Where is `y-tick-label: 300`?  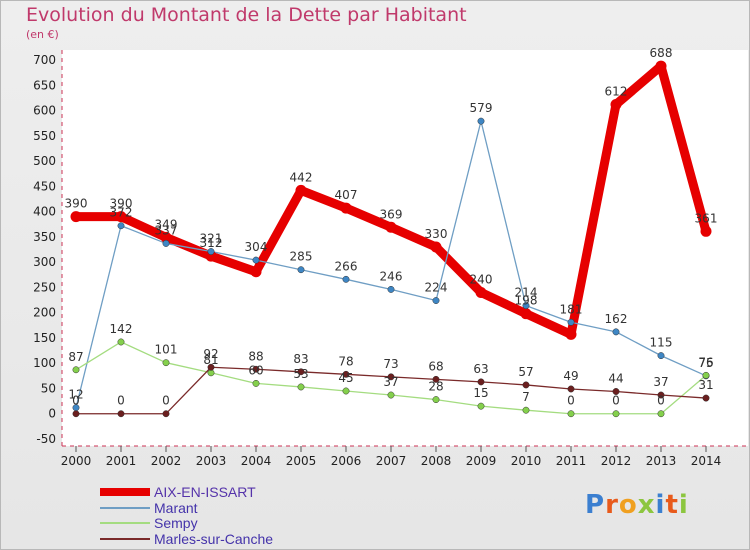
y-tick-label: 300 is located at coordinates (44, 262).